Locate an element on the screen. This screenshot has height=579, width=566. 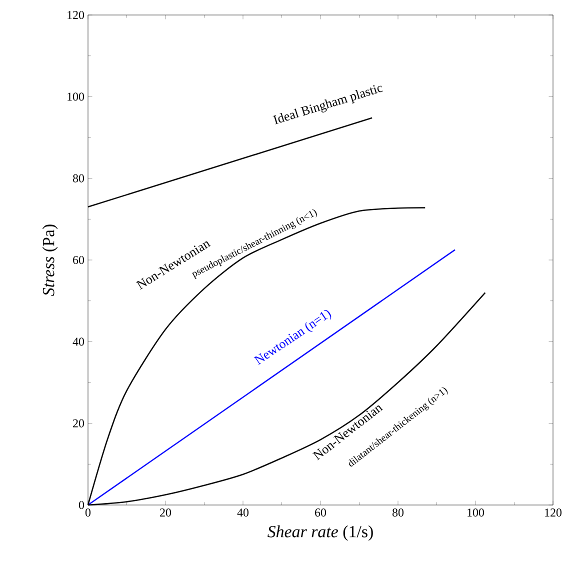
y-tick-label: 60 is located at coordinates (78, 260).